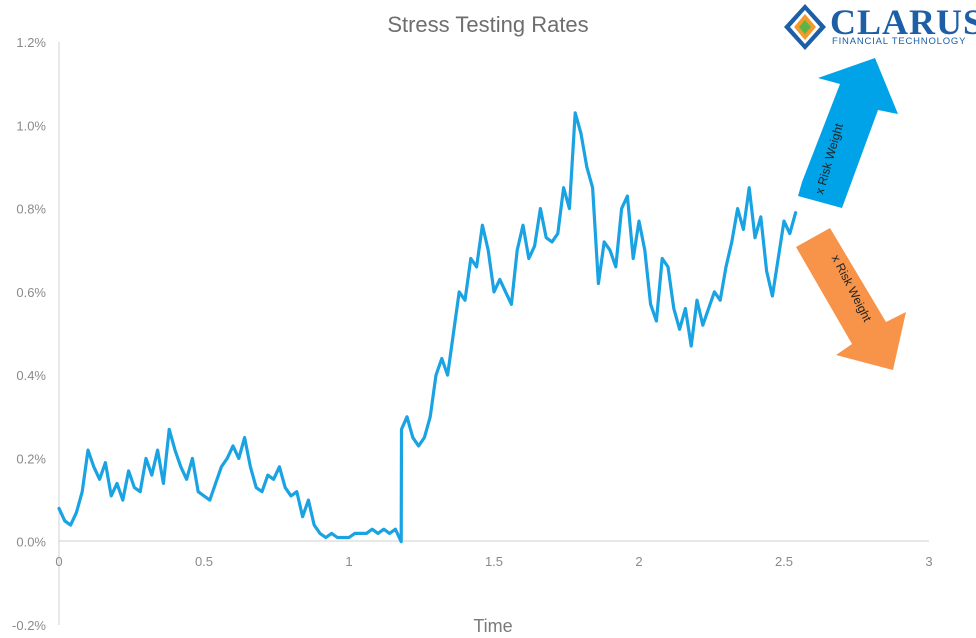  I want to click on y-tick-label: 0.0%, so click(31, 542).